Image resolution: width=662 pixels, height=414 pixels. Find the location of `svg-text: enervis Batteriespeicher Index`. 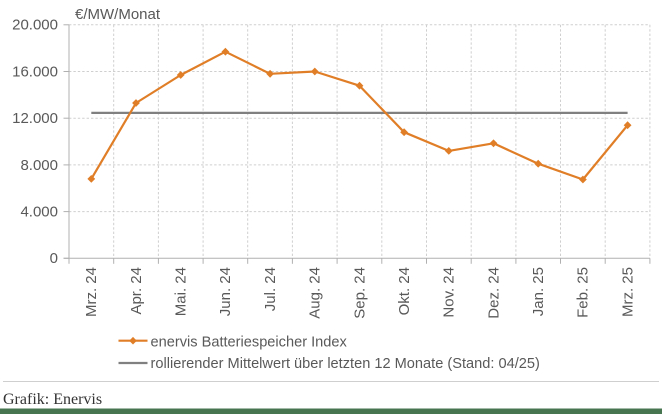

svg-text: enervis Batteriespeicher Index is located at coordinates (249, 342).